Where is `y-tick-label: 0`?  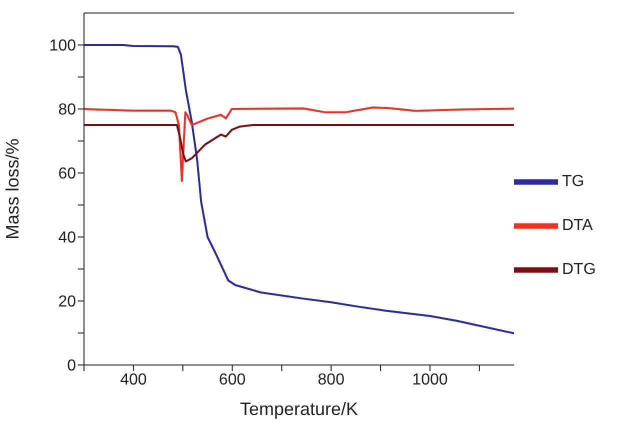 y-tick-label: 0 is located at coordinates (71, 366).